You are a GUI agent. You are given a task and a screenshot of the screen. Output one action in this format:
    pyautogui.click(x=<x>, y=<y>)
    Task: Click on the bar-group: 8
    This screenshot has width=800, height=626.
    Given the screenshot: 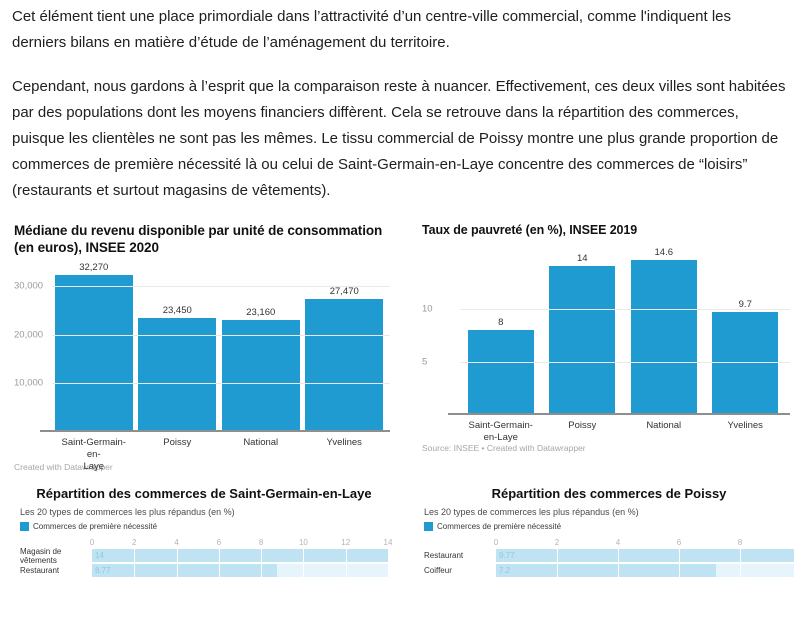 What is the action you would take?
    pyautogui.click(x=501, y=330)
    